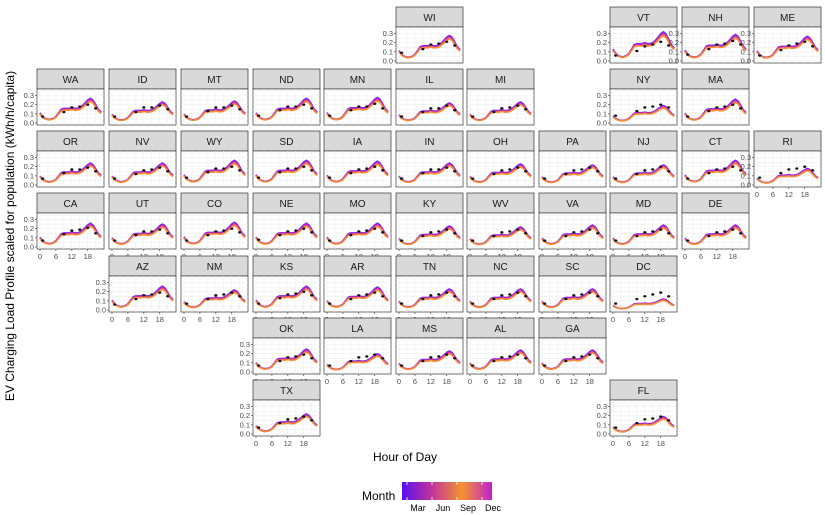 This screenshot has width=825, height=515. What do you see at coordinates (573, 267) in the screenshot?
I see `strip-label-sc: SC` at bounding box center [573, 267].